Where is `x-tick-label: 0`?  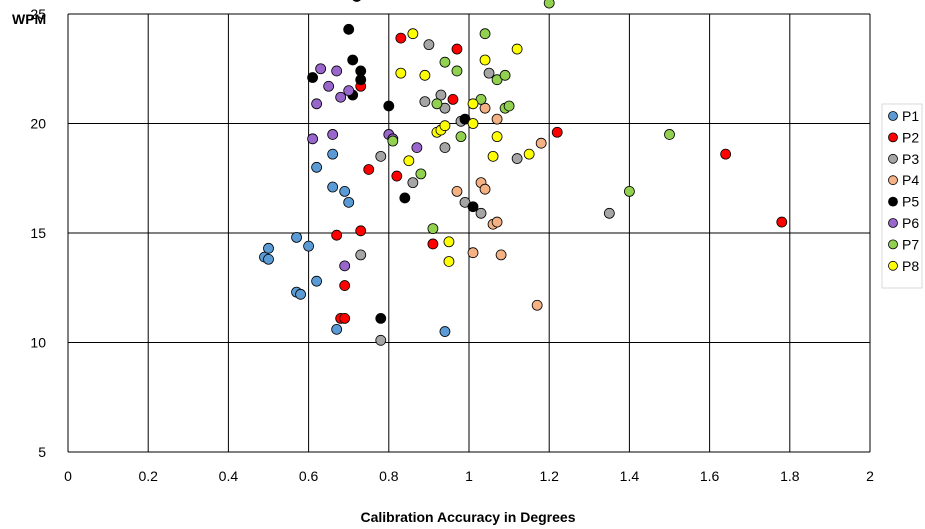
x-tick-label: 0 is located at coordinates (68, 476).